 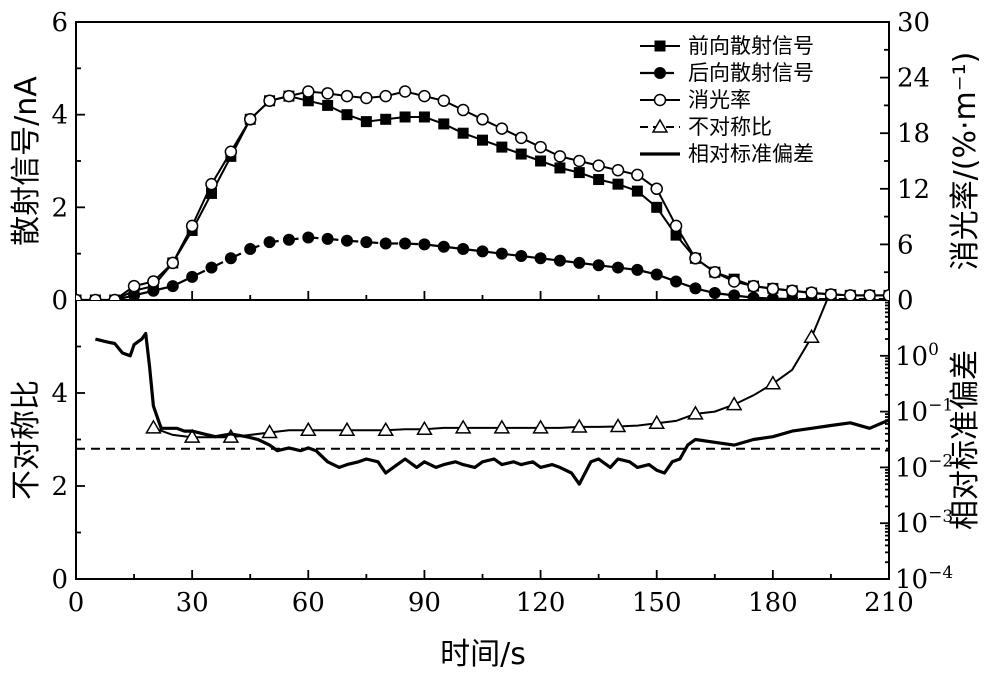 I want to click on legend-label: 前向散射信号, so click(x=751, y=46).